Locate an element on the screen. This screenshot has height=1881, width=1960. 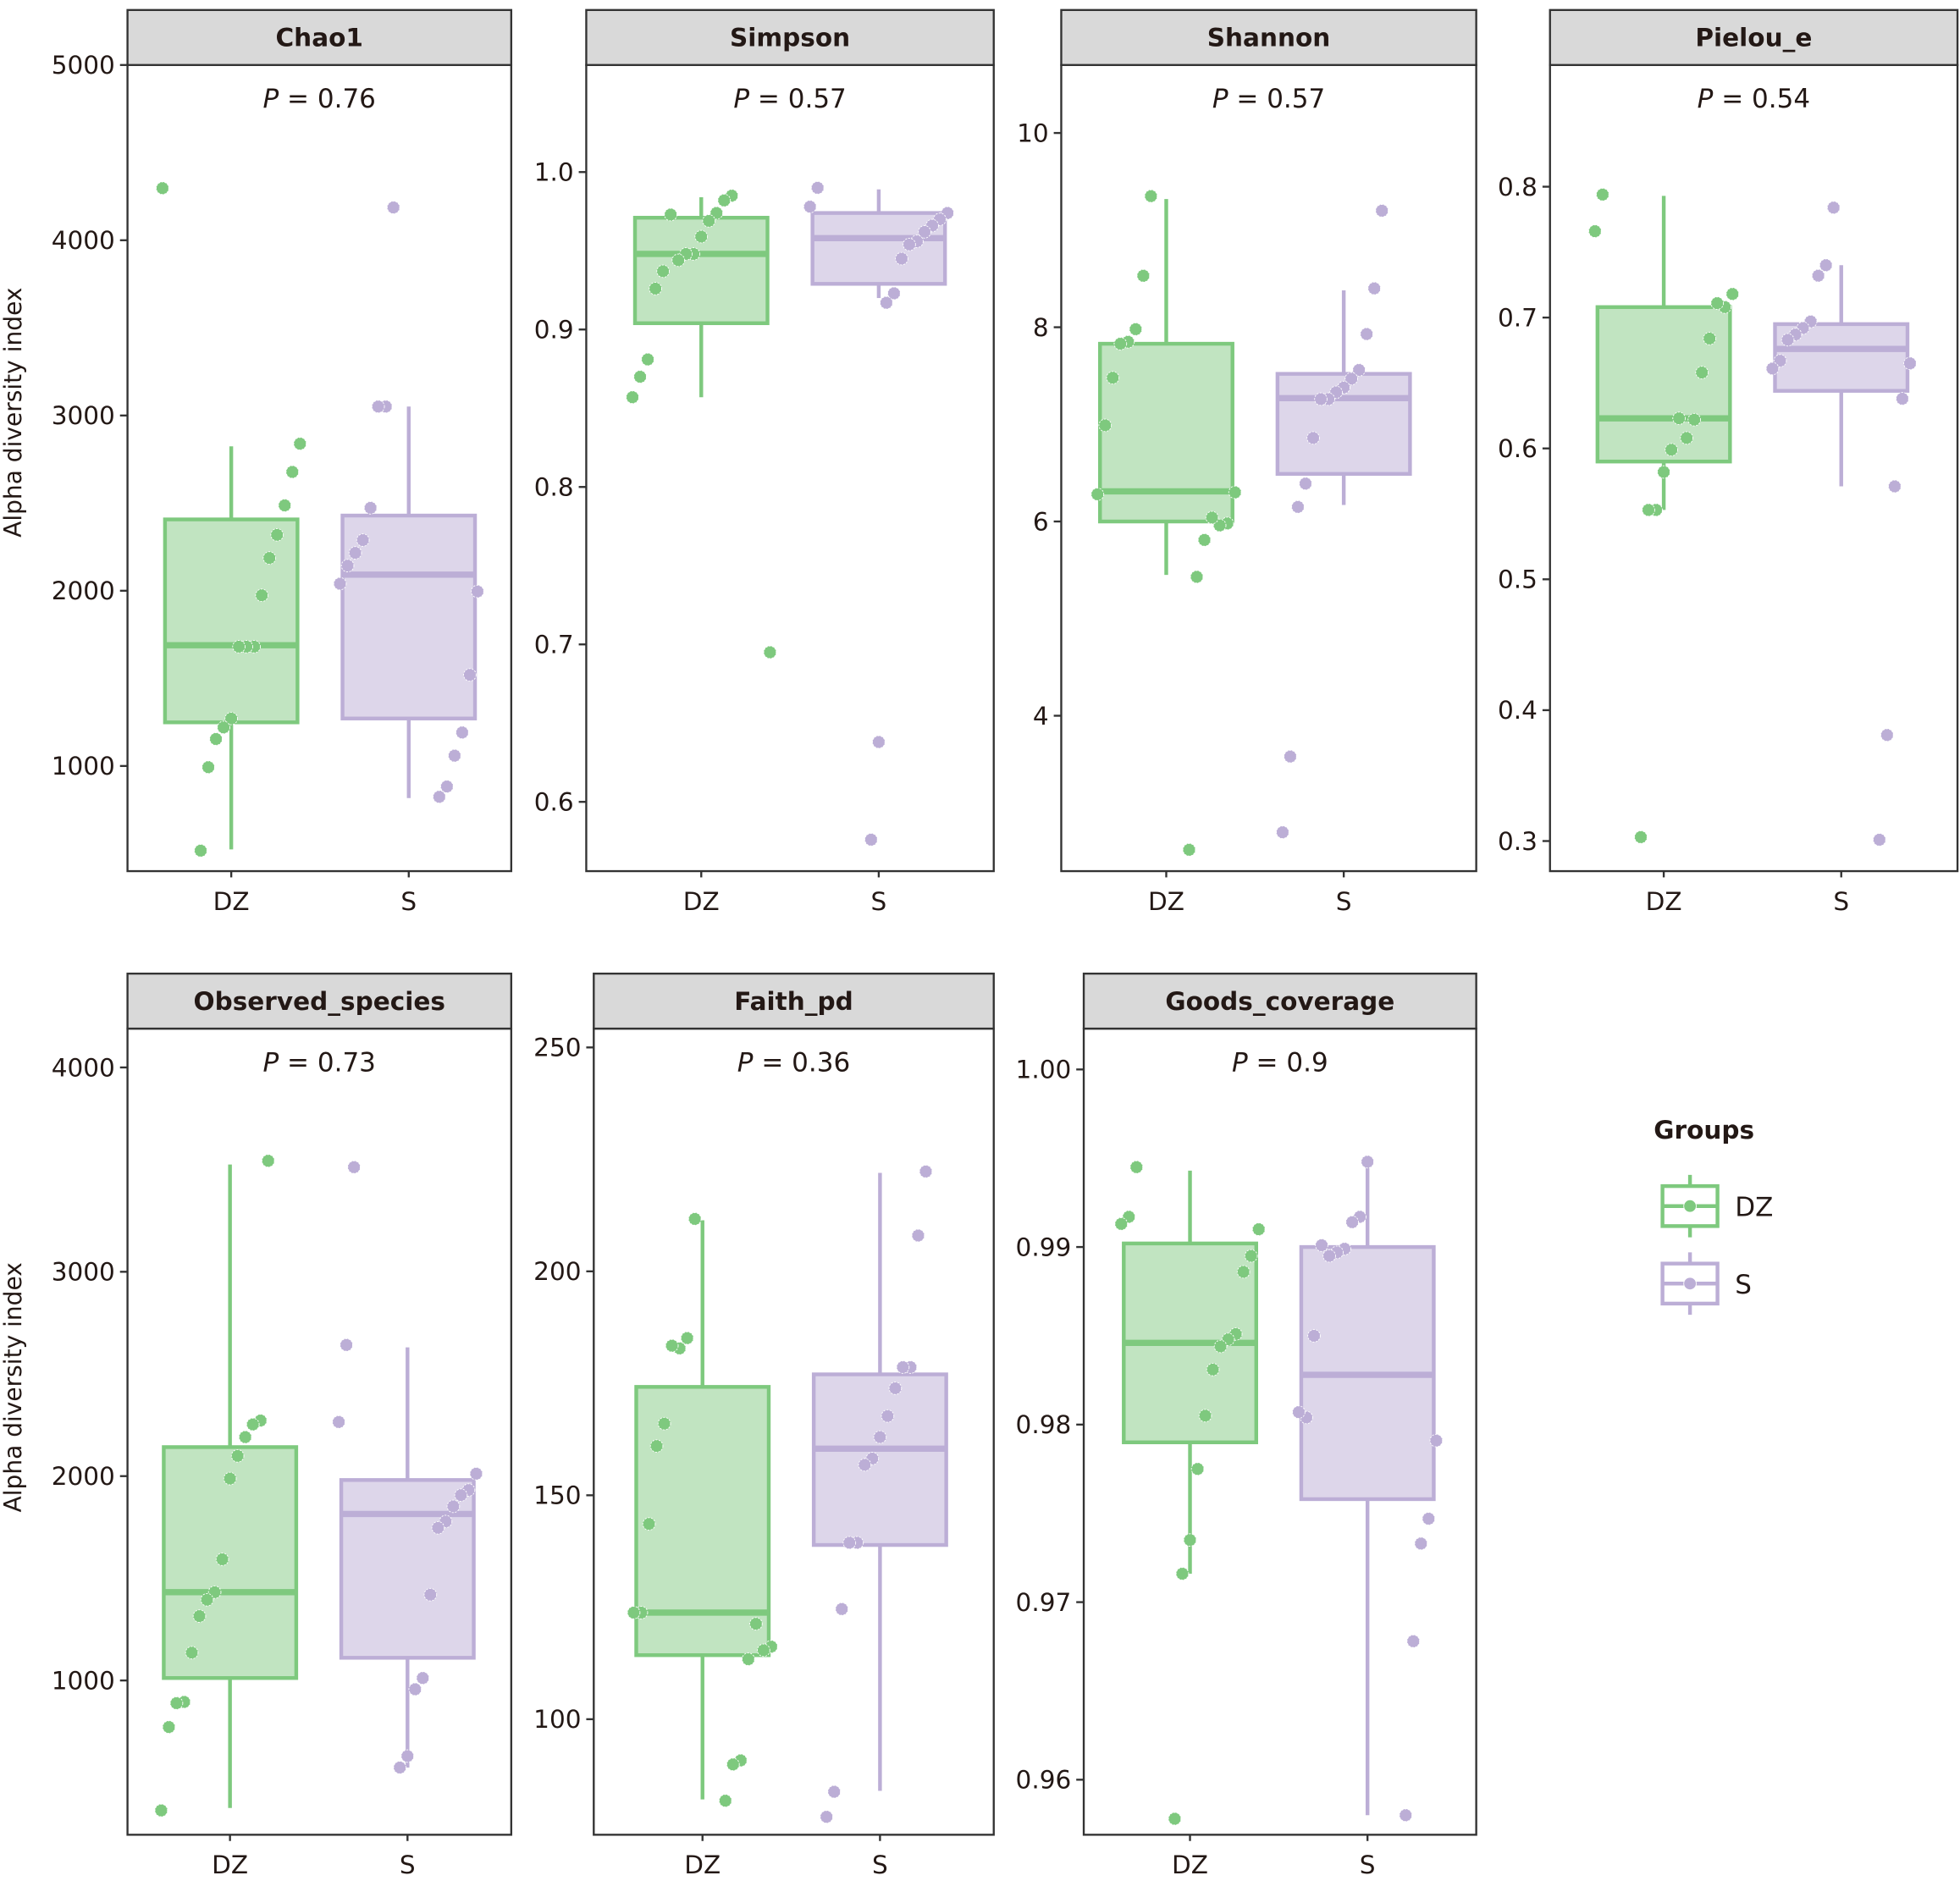
y-tick-label: 1000 is located at coordinates (83, 1680).